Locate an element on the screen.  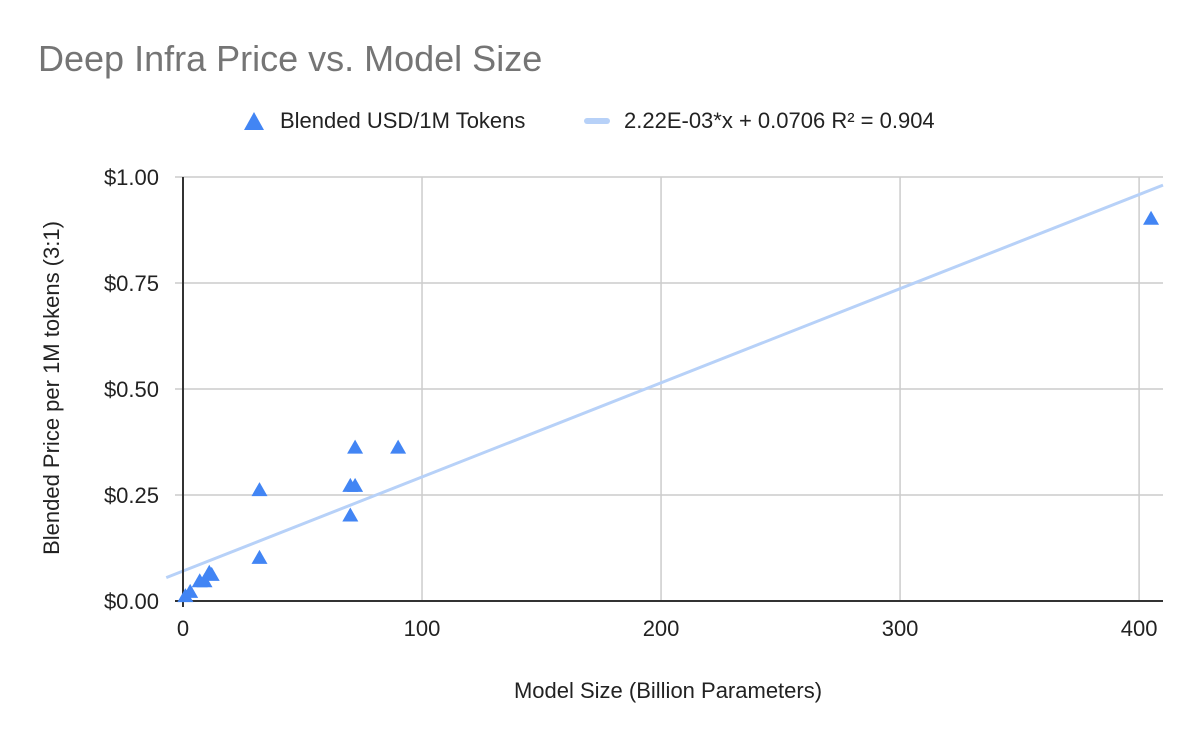
x-tick-label: 0 is located at coordinates (183, 628).